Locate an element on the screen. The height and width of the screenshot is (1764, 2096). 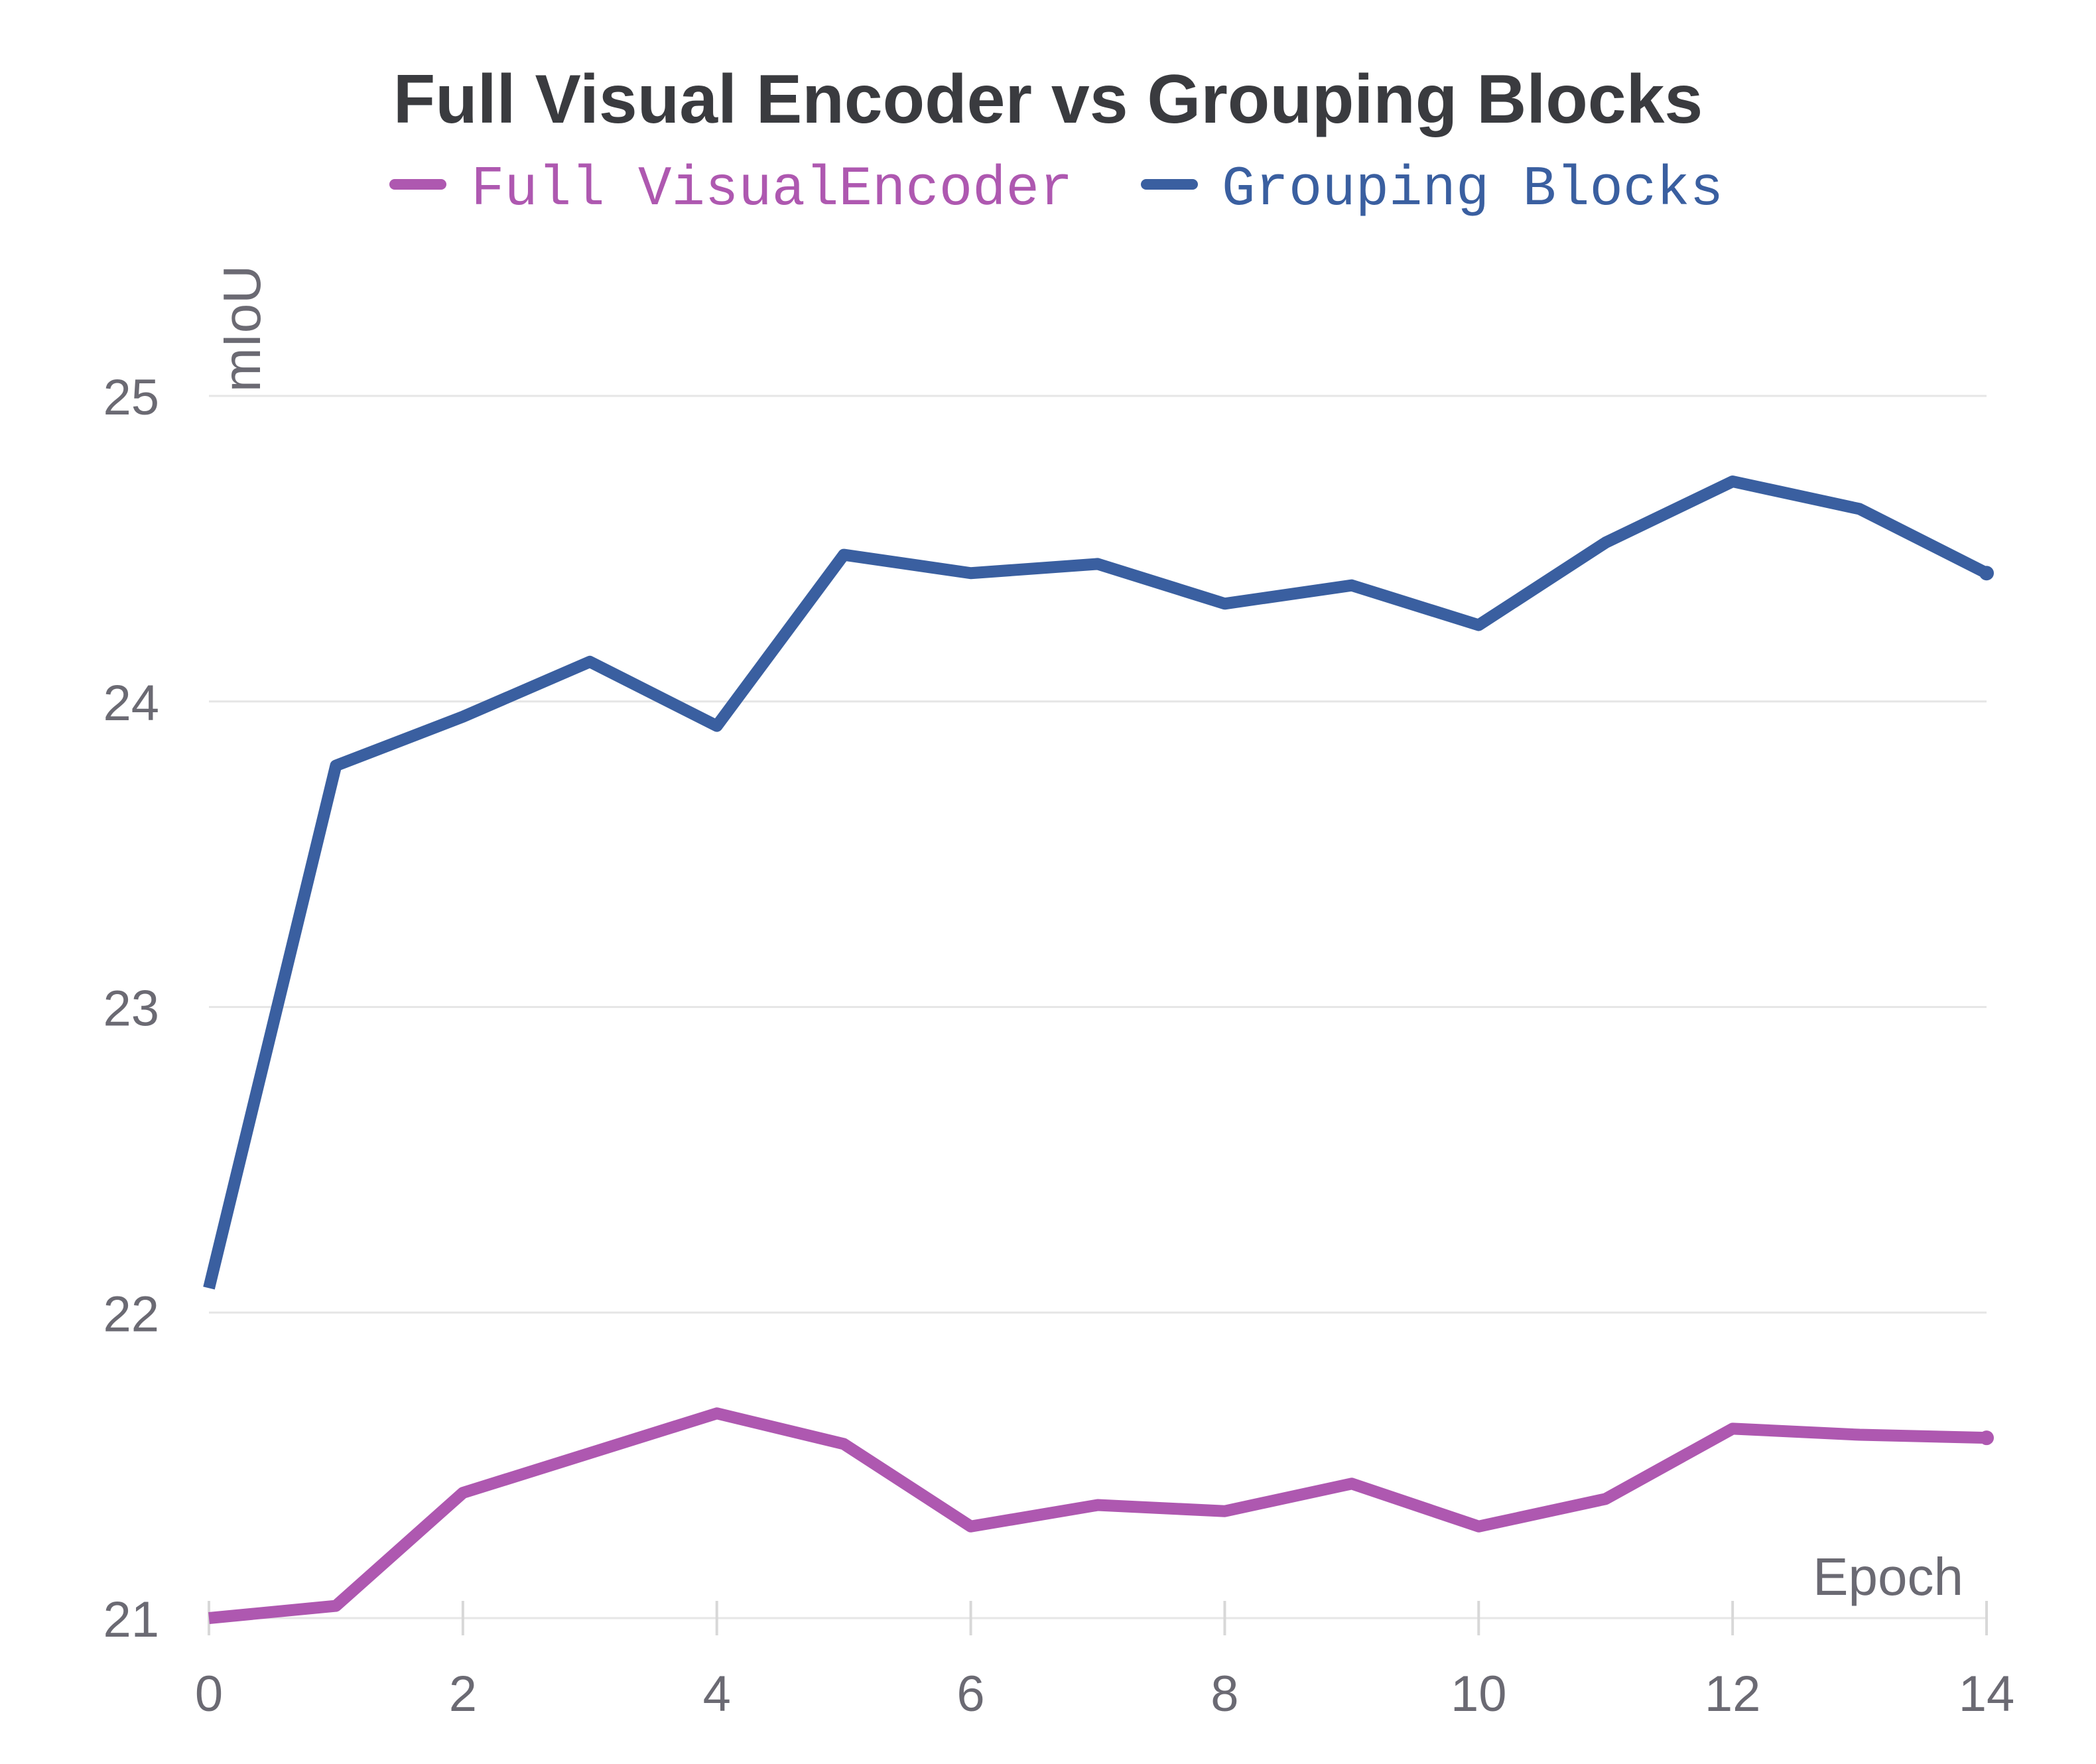
legend-item-grouping-blocks: Grouping Blocks is located at coordinates (1432, 189).